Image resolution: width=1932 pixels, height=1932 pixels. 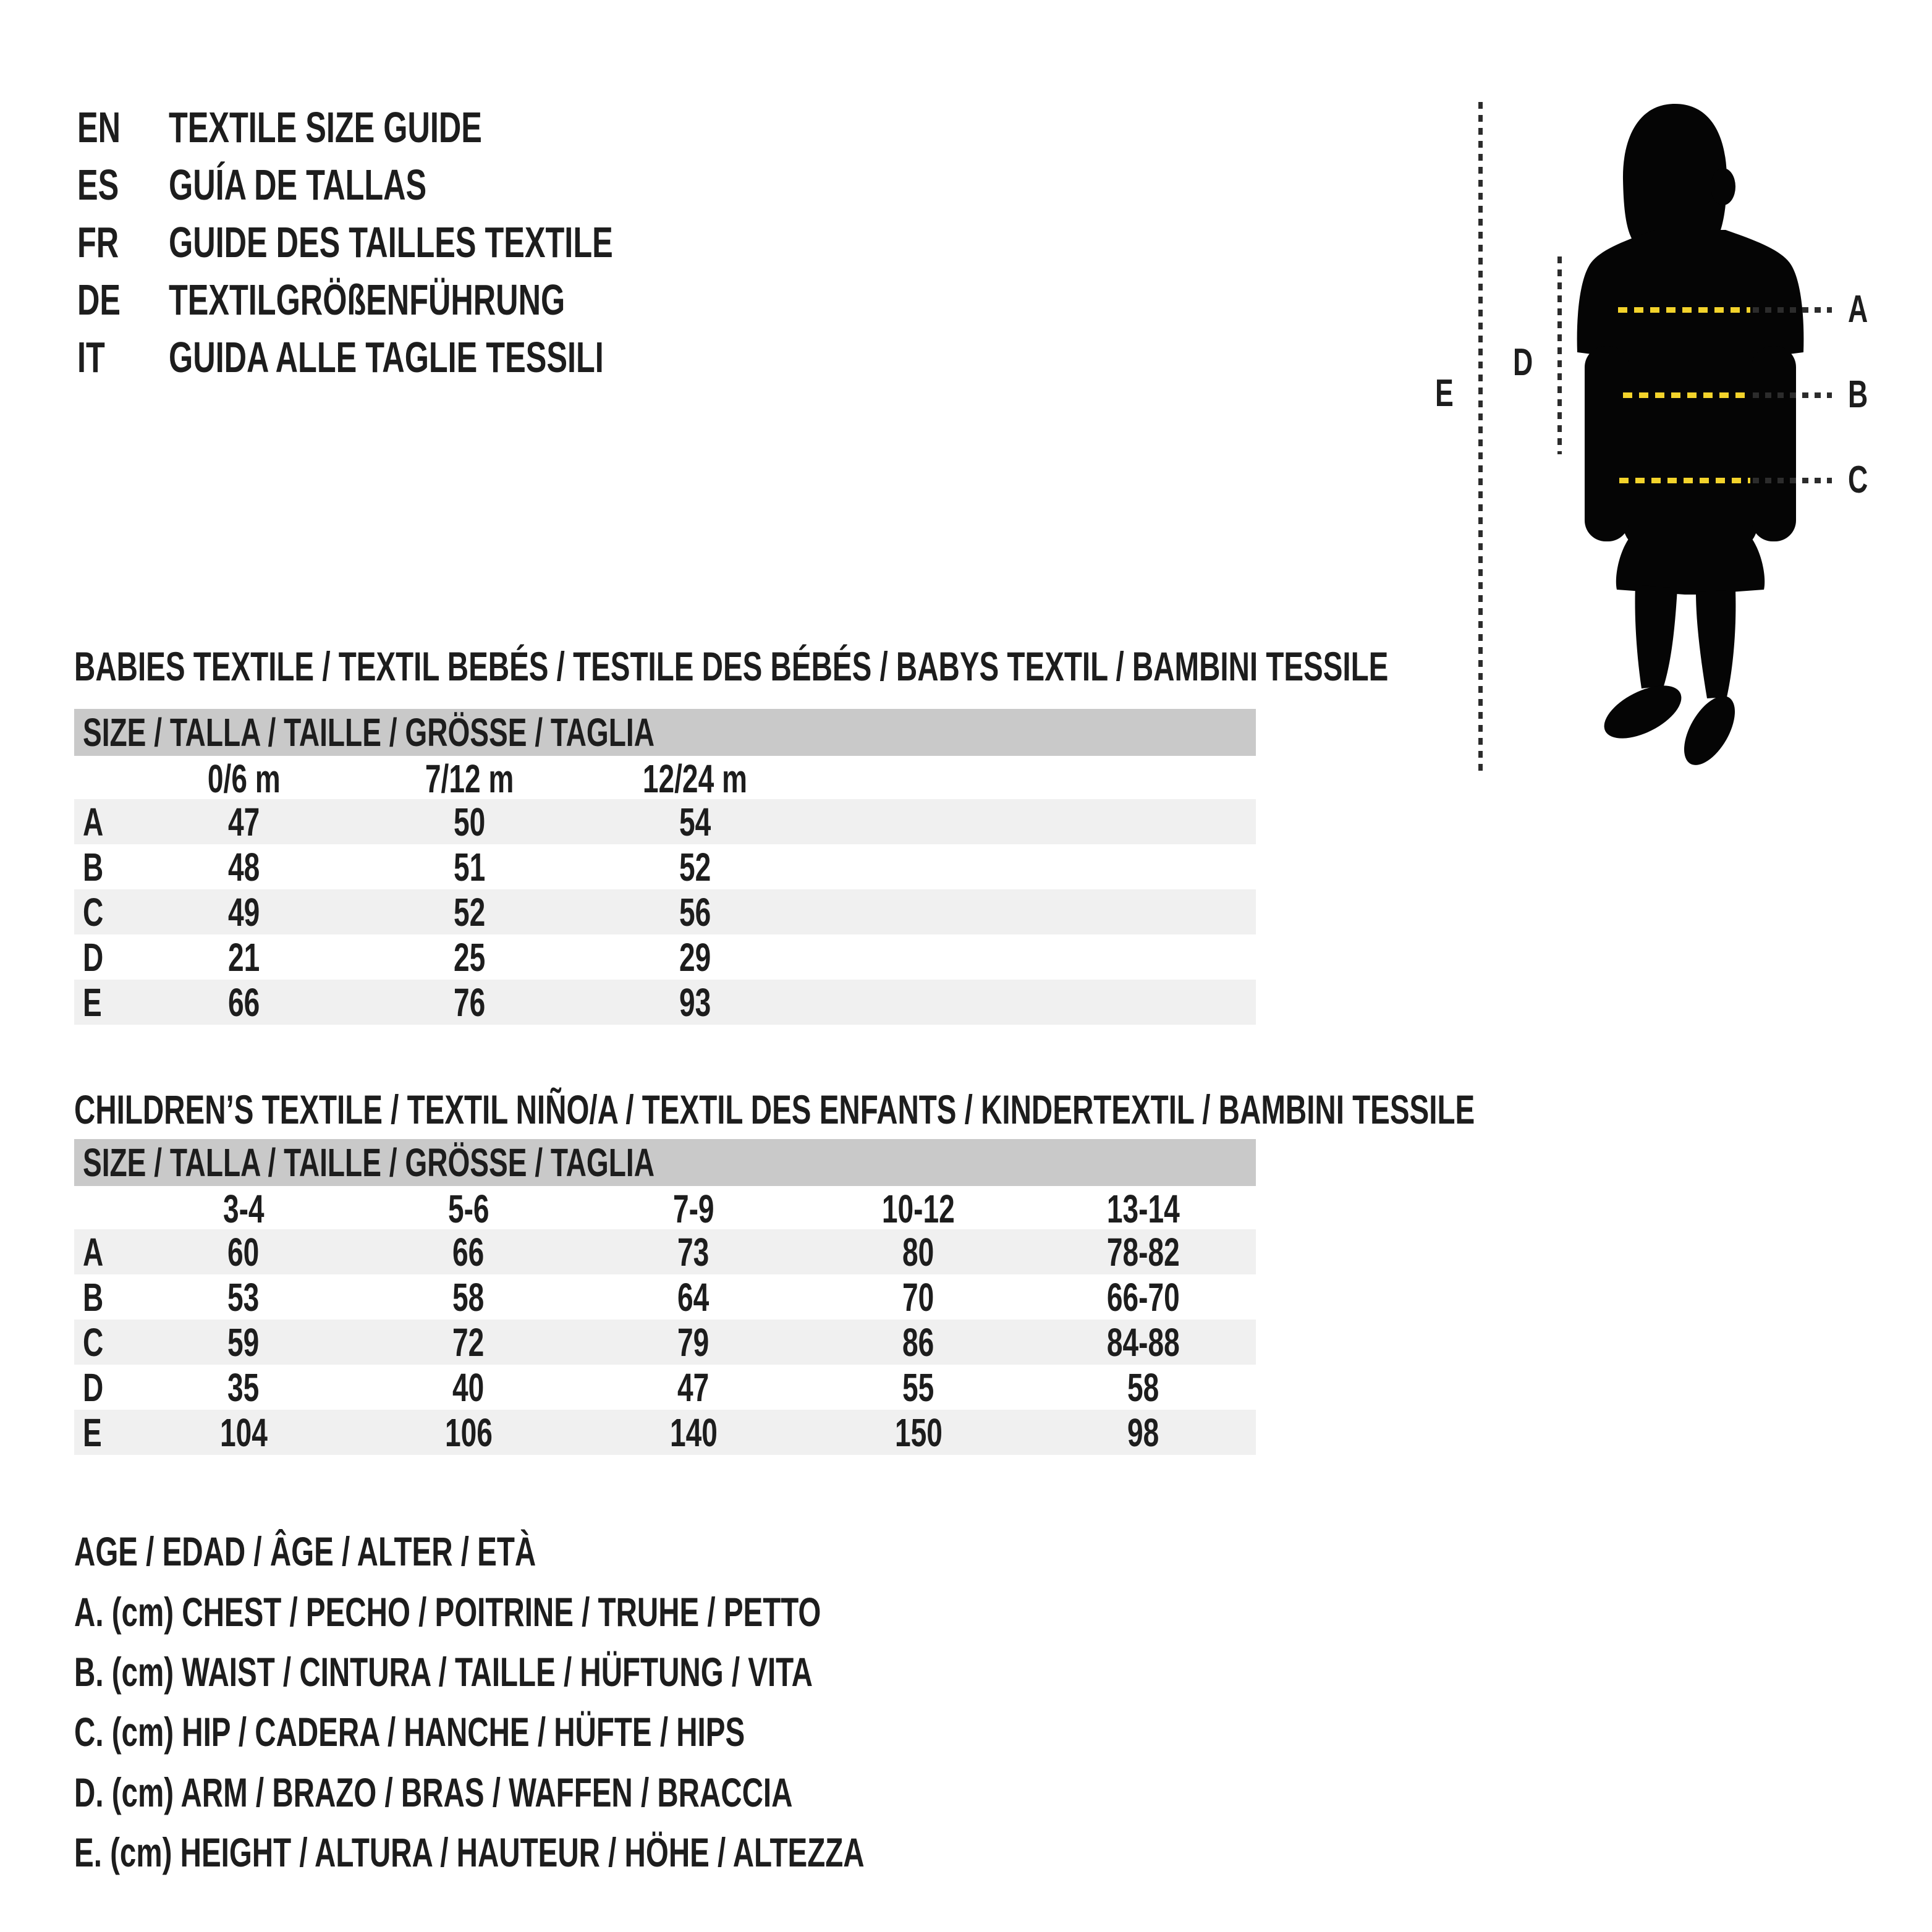 I want to click on babies-column-header: 7/12 m, so click(x=469, y=778).